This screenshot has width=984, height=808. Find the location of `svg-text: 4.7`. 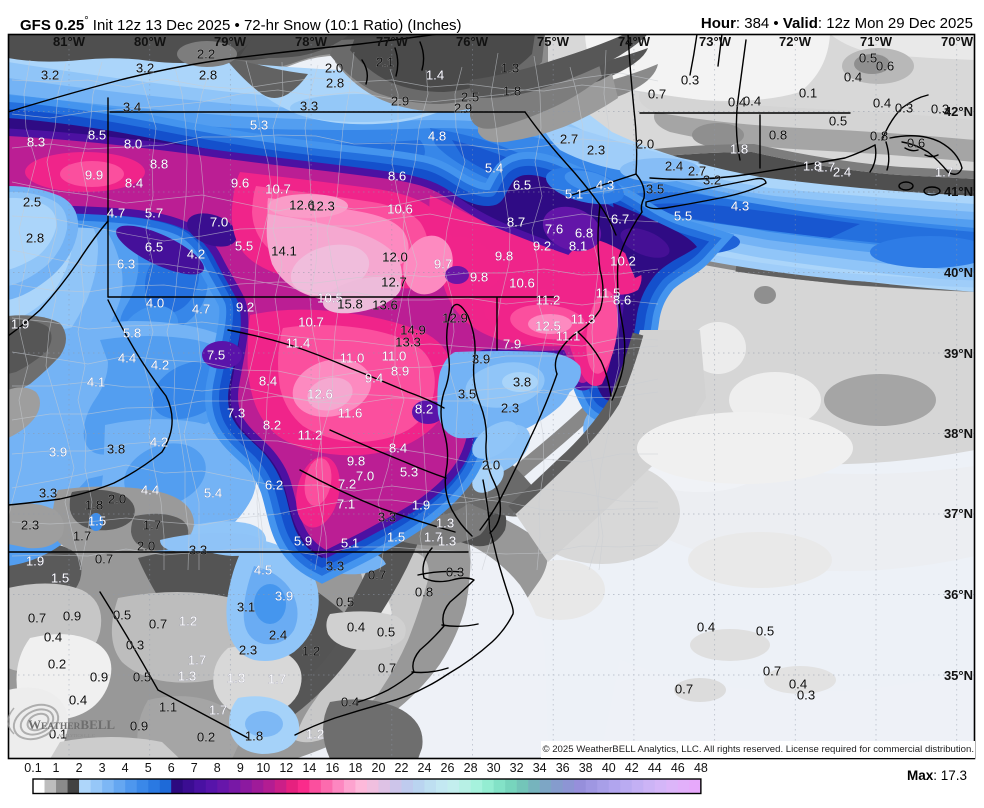

svg-text: 4.7 is located at coordinates (201, 309).